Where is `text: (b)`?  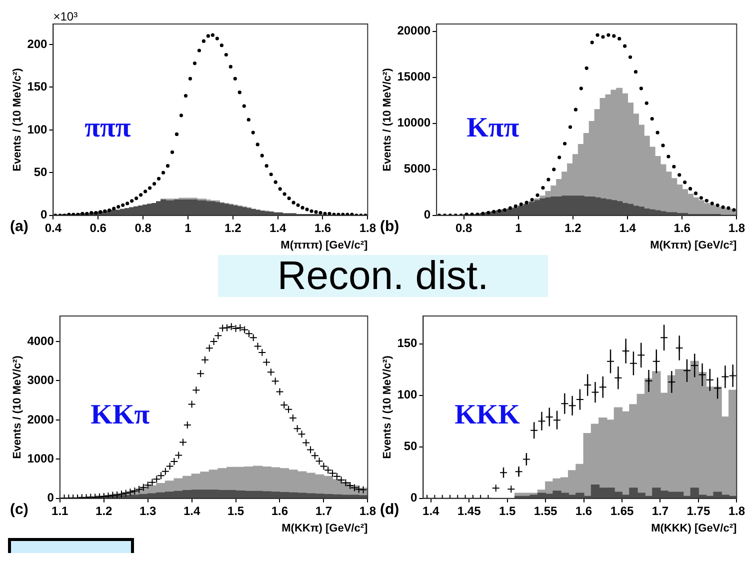
text: (b) is located at coordinates (390, 227).